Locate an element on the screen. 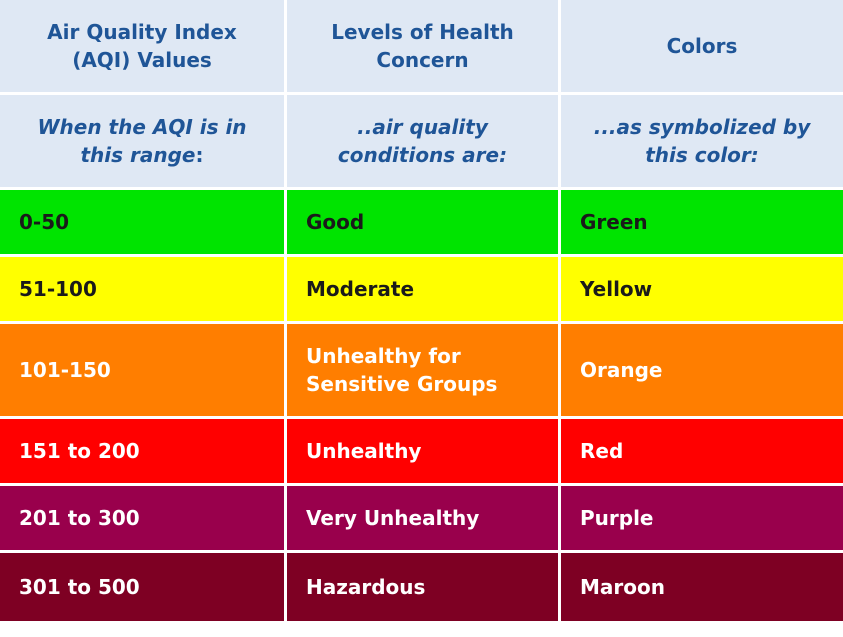 This screenshot has width=843, height=637. aqi-range-cell: 101-150 is located at coordinates (143, 371).